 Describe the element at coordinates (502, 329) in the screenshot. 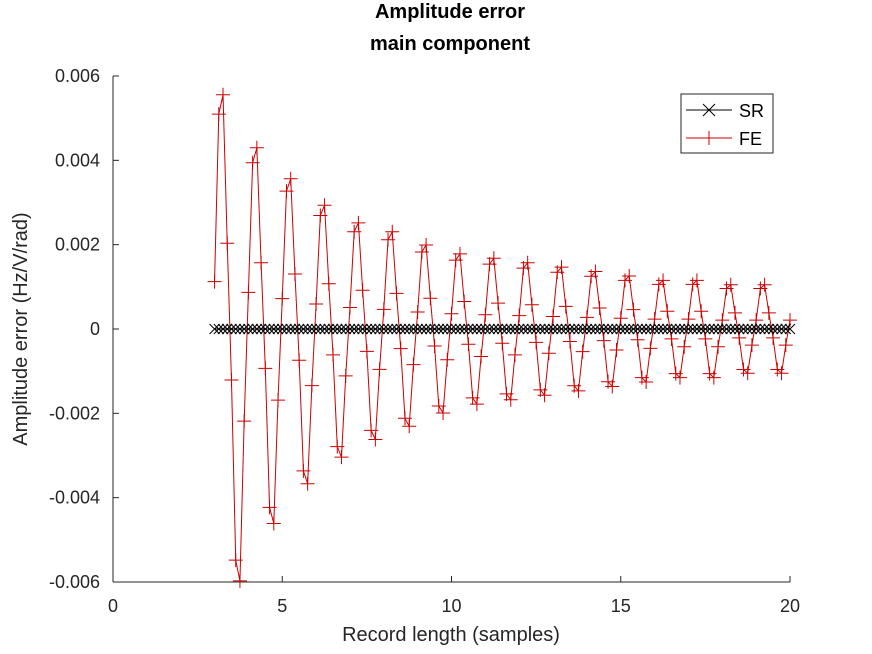

I see `series-sr` at that location.